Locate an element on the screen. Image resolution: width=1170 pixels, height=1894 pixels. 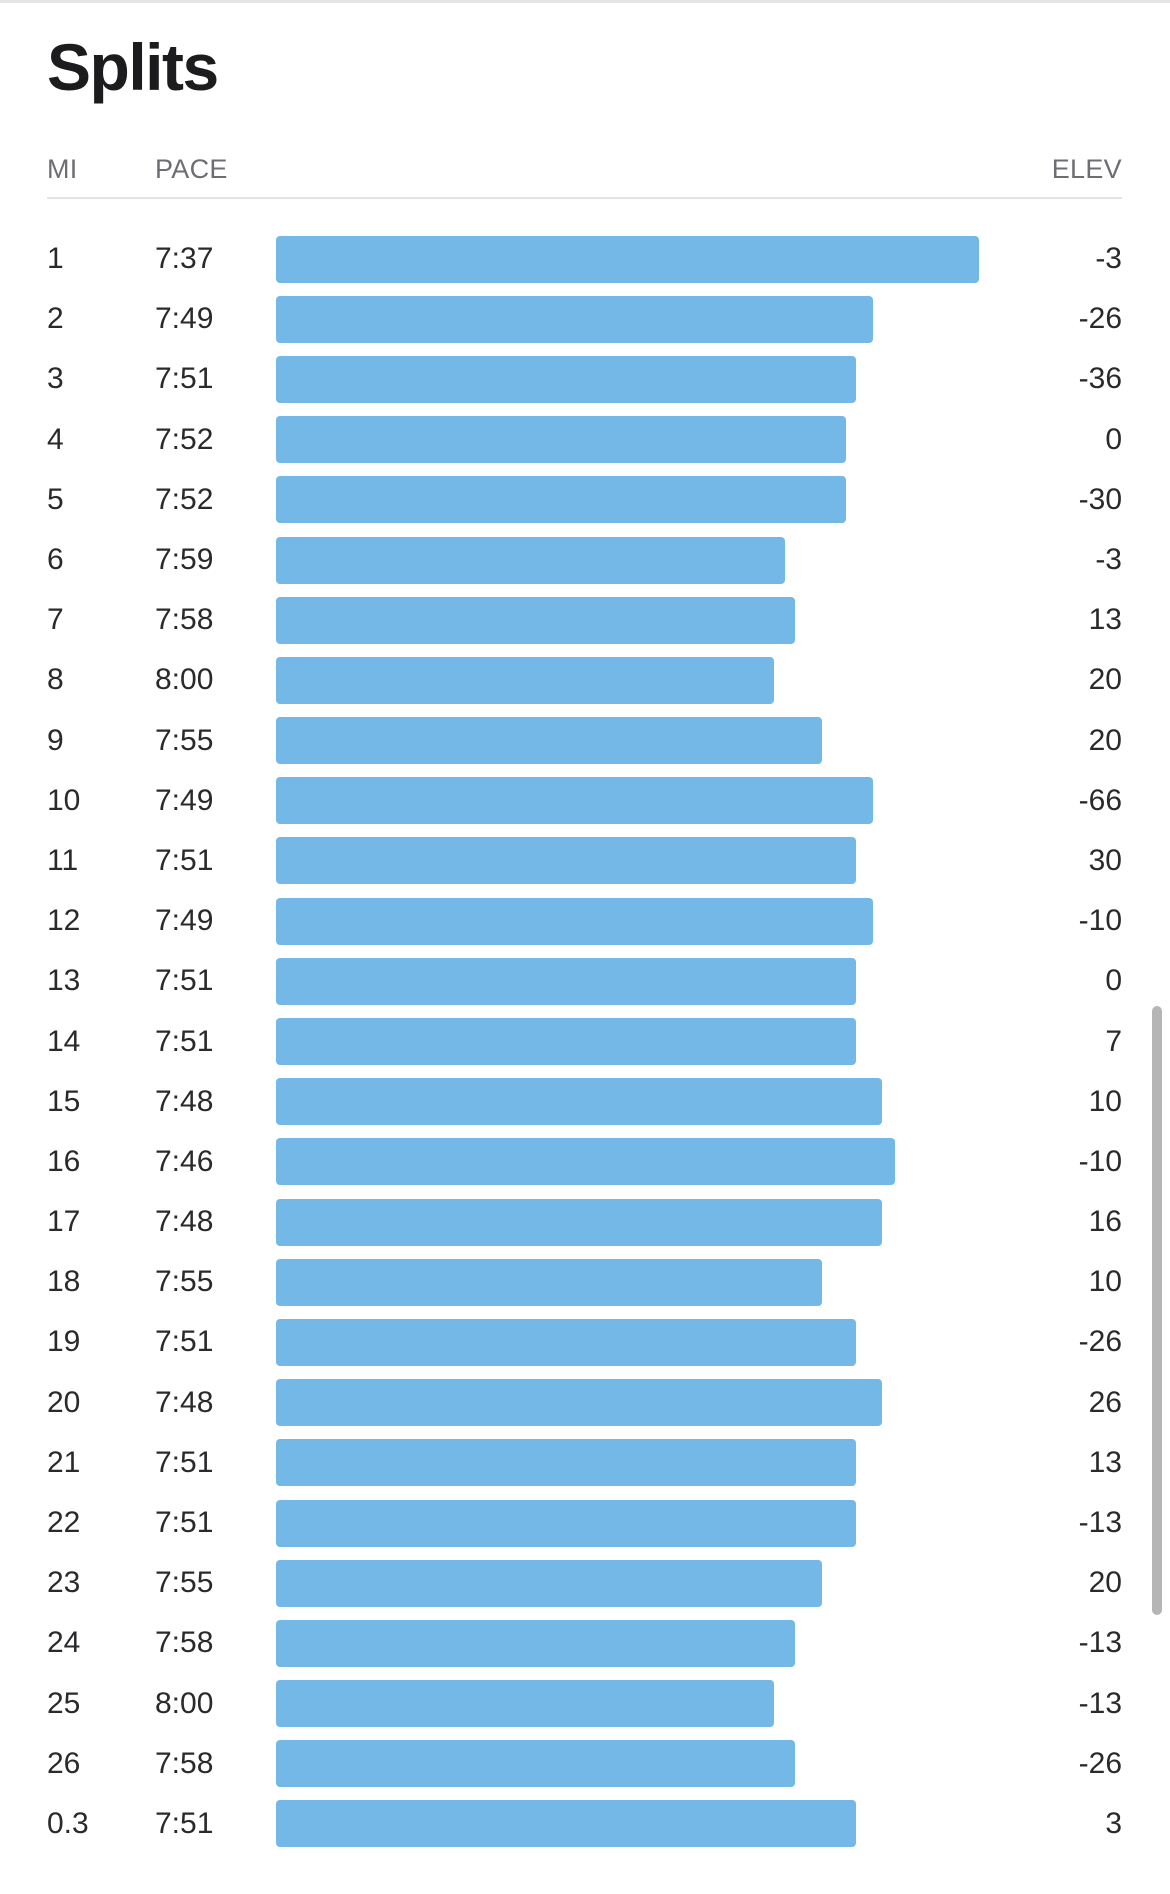
elevation-value: 7 is located at coordinates (1113, 1041).